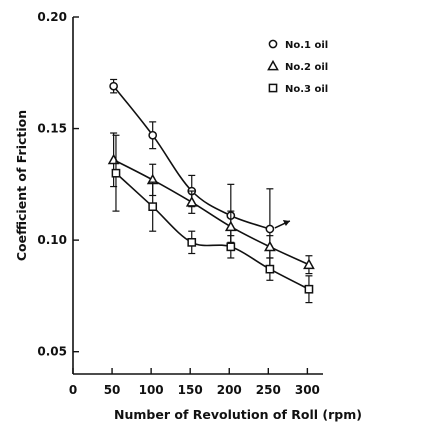 Image resolution: width=437 pixels, height=426 pixels. What do you see at coordinates (112, 390) in the screenshot?
I see `x-tick-label: 50` at bounding box center [112, 390].